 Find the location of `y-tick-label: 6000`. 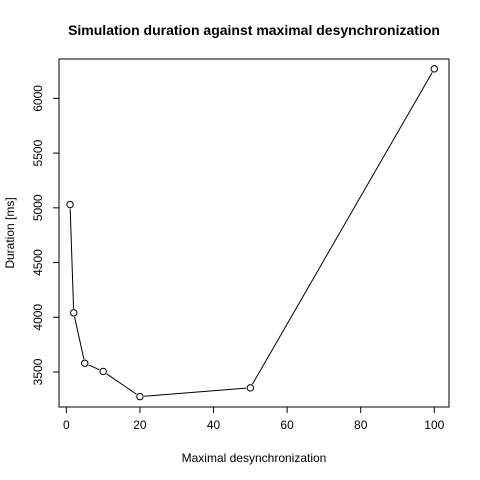

y-tick-label: 6000 is located at coordinates (38, 98).